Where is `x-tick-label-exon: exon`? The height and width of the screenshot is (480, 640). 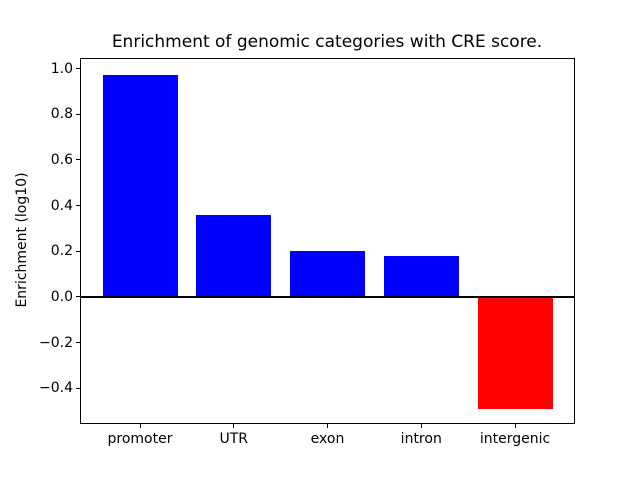 x-tick-label-exon: exon is located at coordinates (327, 439).